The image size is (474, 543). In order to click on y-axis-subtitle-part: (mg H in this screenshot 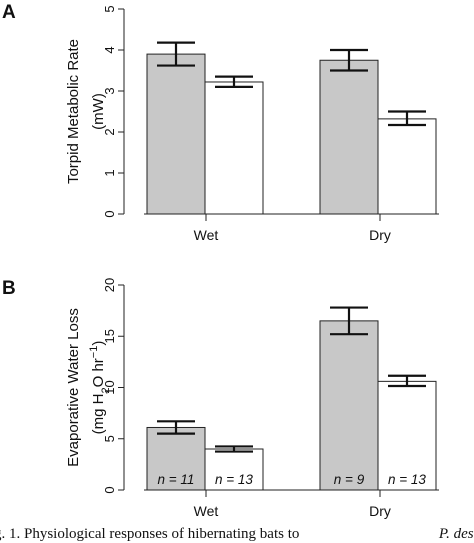, I will do `click(98, 414)`.